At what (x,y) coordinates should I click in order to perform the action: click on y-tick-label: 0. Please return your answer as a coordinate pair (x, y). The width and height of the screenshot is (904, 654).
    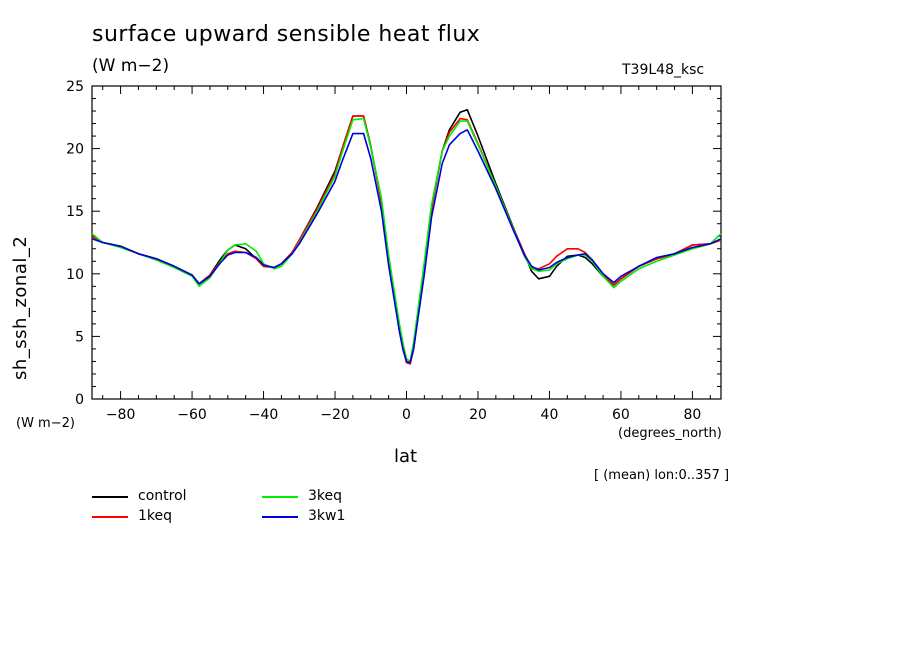
    Looking at the image, I should click on (79, 400).